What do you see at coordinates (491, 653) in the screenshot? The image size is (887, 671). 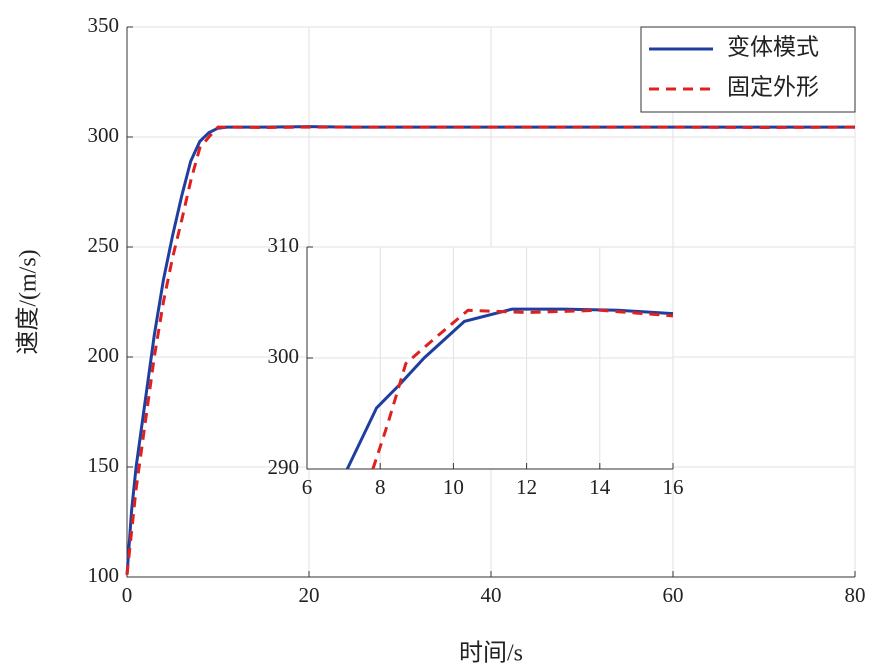 I see `x-axis-label: 时间/s` at bounding box center [491, 653].